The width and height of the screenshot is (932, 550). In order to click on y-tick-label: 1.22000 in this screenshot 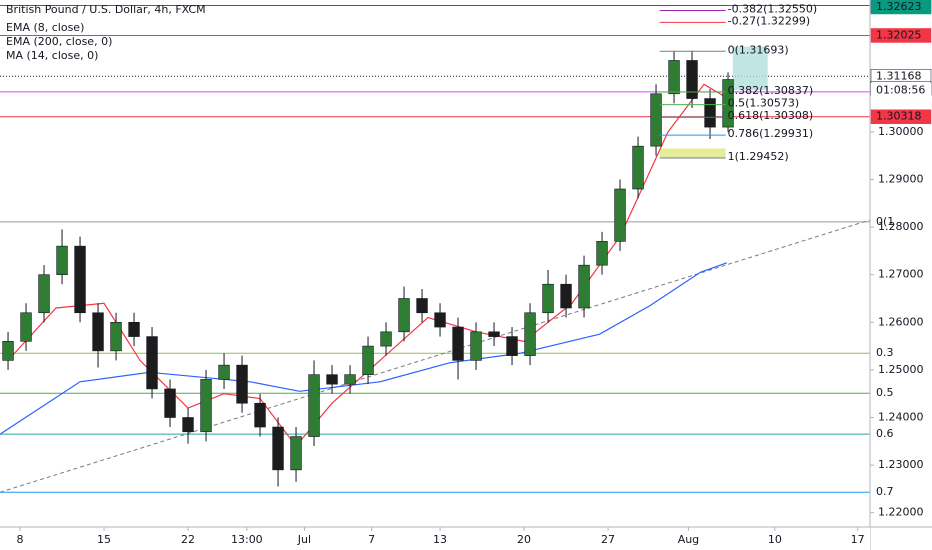, I will do `click(901, 512)`.